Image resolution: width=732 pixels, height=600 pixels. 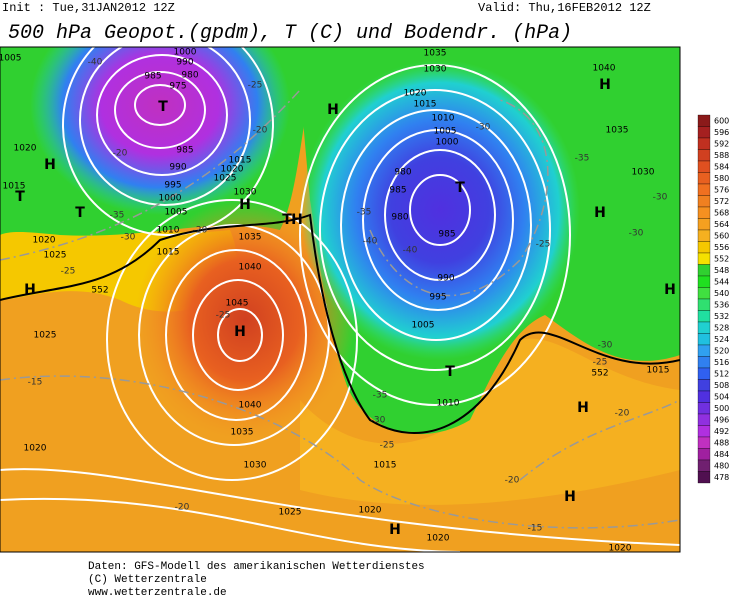 I want to click on contour-label: 1010, so click(x=448, y=404).